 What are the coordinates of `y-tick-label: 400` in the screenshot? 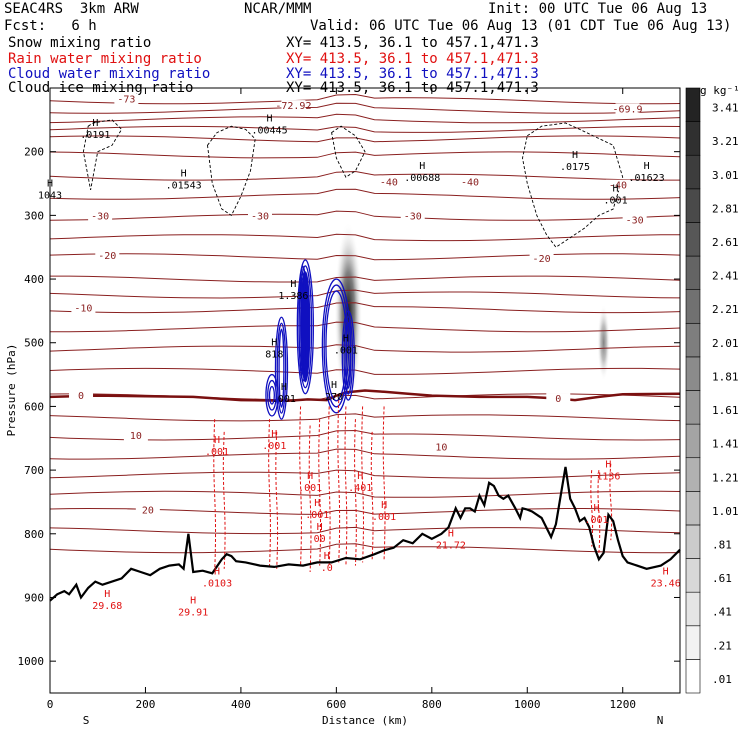 It's located at (34, 279).